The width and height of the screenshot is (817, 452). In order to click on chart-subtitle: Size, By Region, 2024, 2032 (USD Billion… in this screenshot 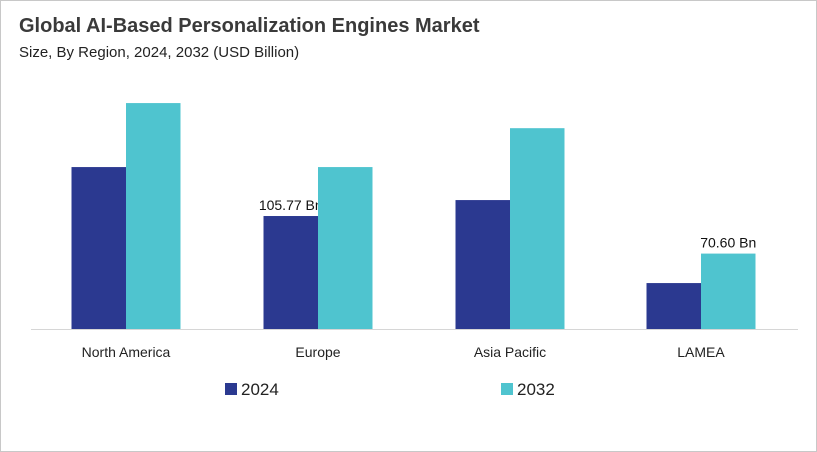, I will do `click(159, 52)`.